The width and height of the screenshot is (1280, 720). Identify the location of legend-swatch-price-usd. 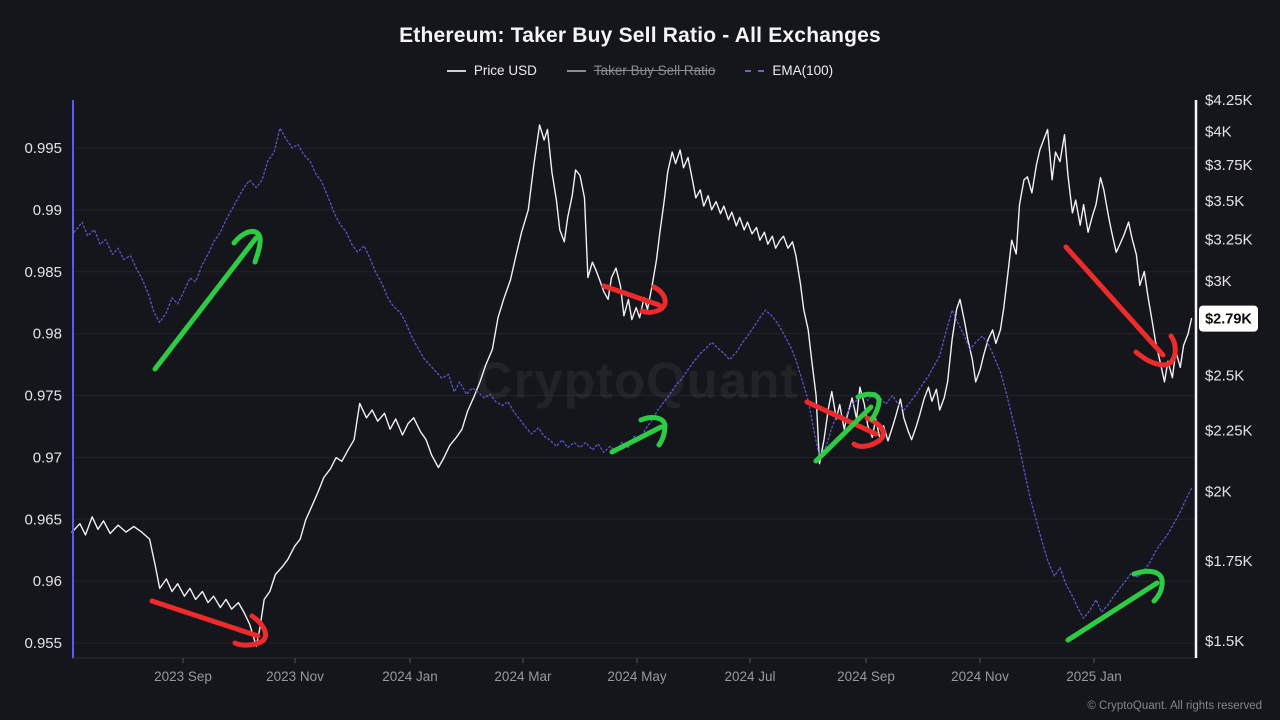
(456, 70).